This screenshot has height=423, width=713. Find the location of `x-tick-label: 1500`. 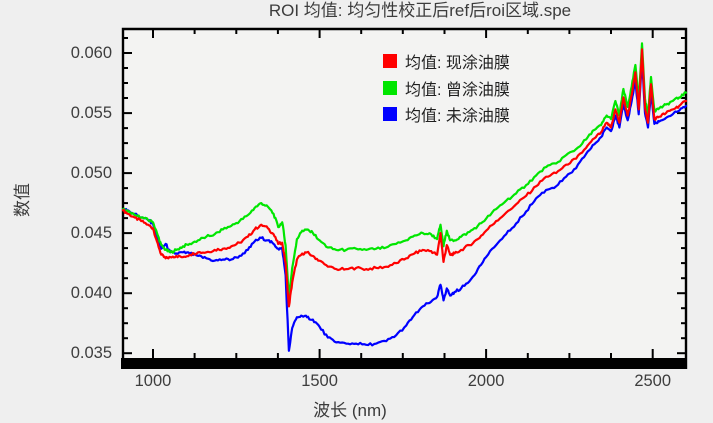

x-tick-label: 1500 is located at coordinates (319, 381).